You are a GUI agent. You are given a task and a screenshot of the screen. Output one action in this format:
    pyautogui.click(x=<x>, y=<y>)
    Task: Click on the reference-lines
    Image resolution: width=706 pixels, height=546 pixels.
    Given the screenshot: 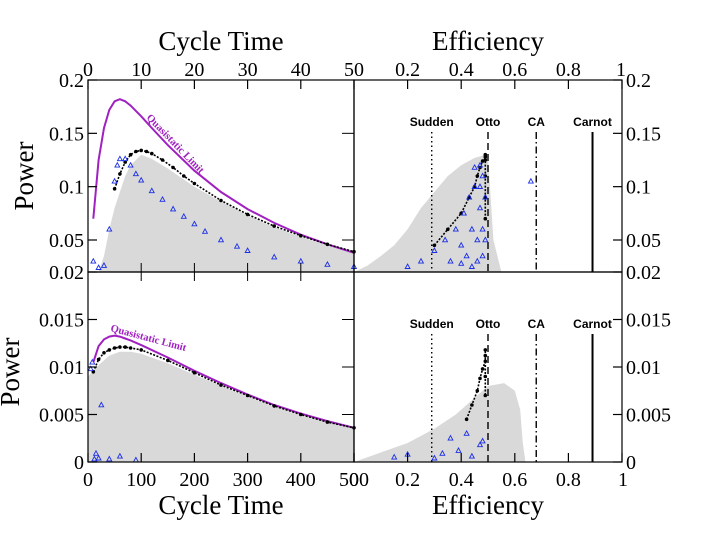 What is the action you would take?
    pyautogui.click(x=512, y=297)
    